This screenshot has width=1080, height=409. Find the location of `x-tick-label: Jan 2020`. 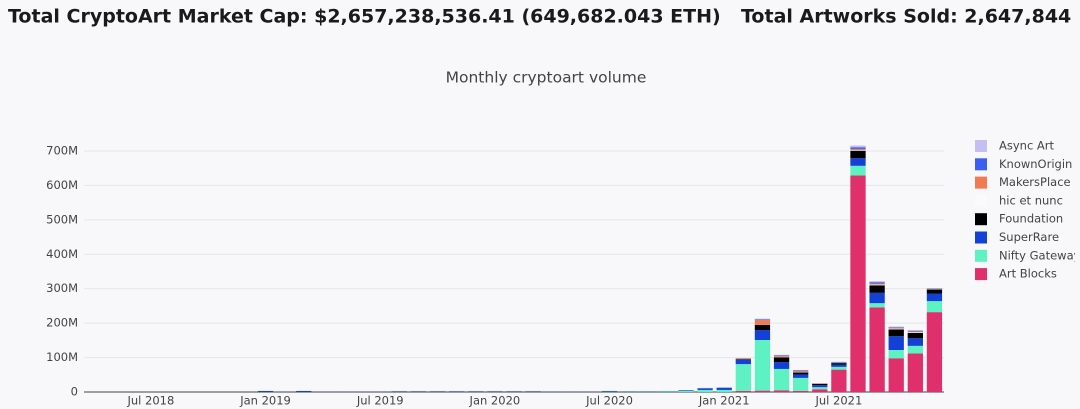

x-tick-label: Jan 2020 is located at coordinates (495, 401).